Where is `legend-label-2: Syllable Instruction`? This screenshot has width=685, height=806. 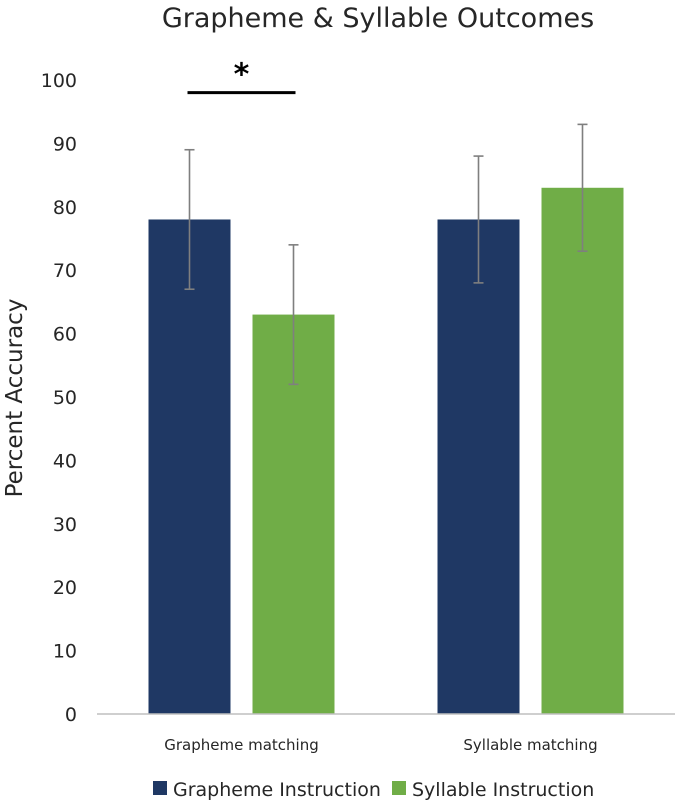
legend-label-2: Syllable Instruction is located at coordinates (503, 790).